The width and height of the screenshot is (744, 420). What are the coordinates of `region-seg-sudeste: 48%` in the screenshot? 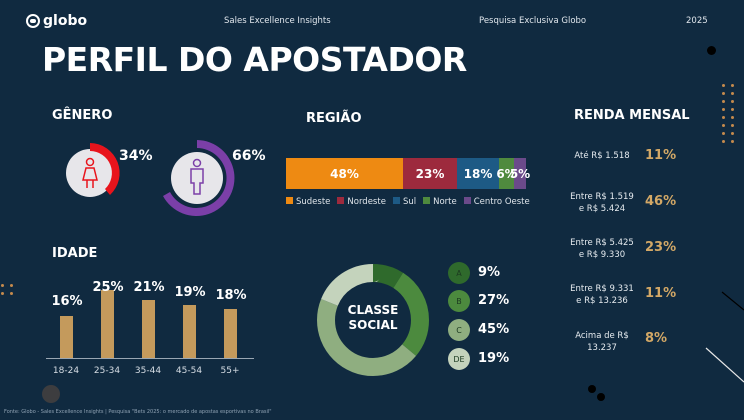 It's located at (344, 173).